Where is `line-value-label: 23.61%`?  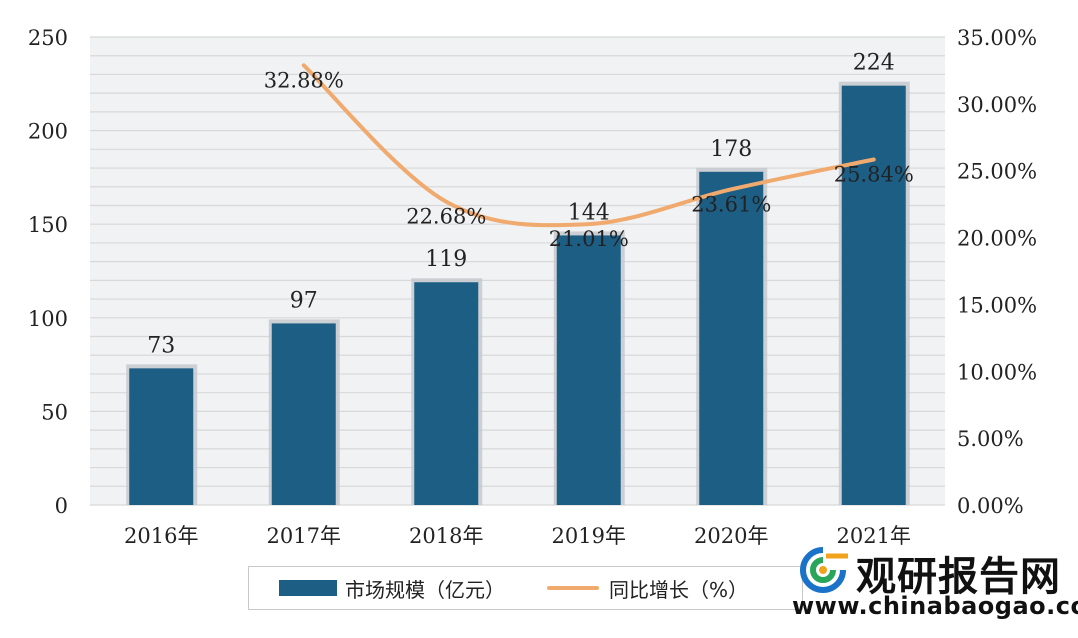
line-value-label: 23.61% is located at coordinates (731, 204).